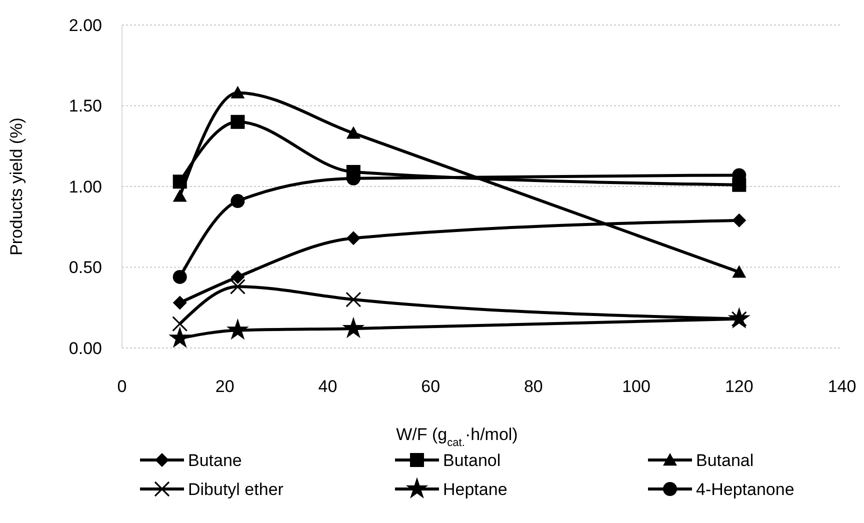 This screenshot has width=864, height=523. What do you see at coordinates (215, 460) in the screenshot?
I see `legend-label: Butane` at bounding box center [215, 460].